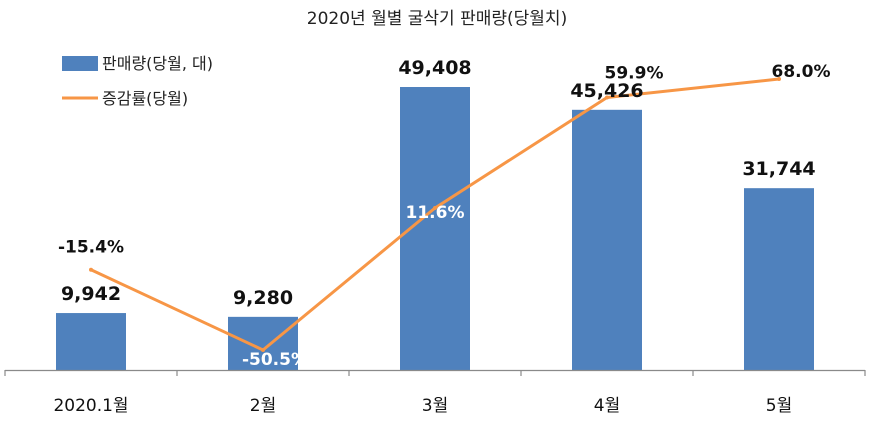 This screenshot has width=875, height=429. Describe the element at coordinates (137, 81) in the screenshot. I see `legend: 판매량(당월, 대) 증감률(당월)` at that location.